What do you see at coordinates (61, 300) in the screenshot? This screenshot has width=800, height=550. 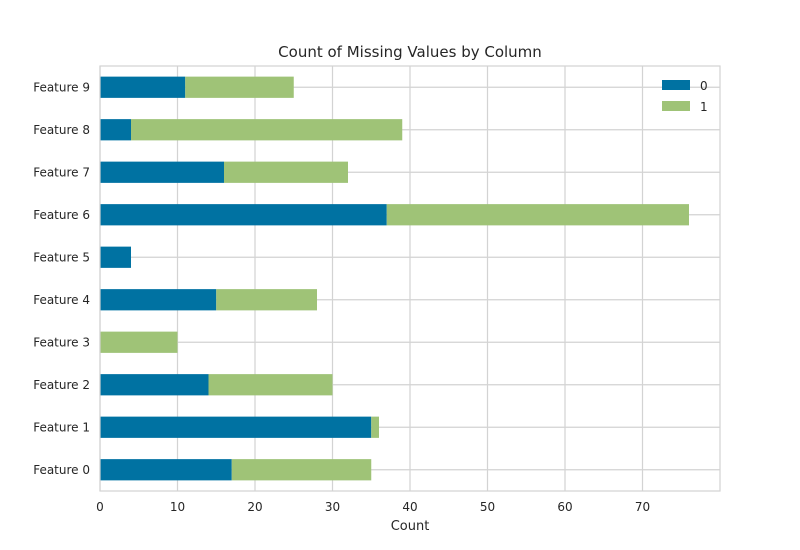 I see `y-tick-label: Feature 4` at bounding box center [61, 300].